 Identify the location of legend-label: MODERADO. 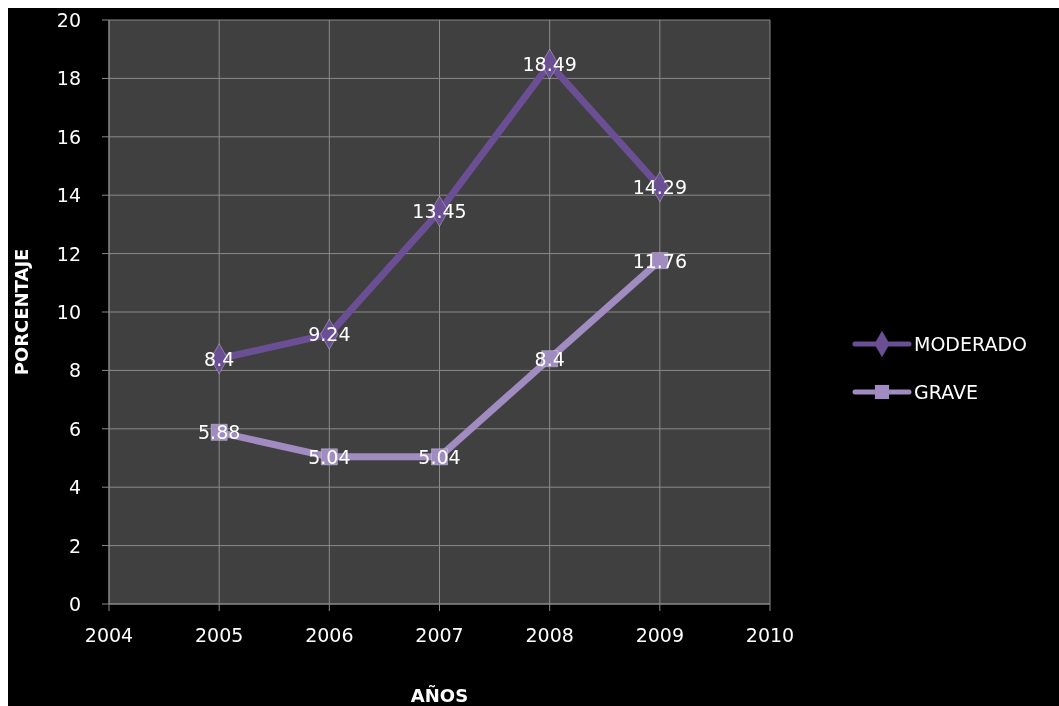
(970, 344).